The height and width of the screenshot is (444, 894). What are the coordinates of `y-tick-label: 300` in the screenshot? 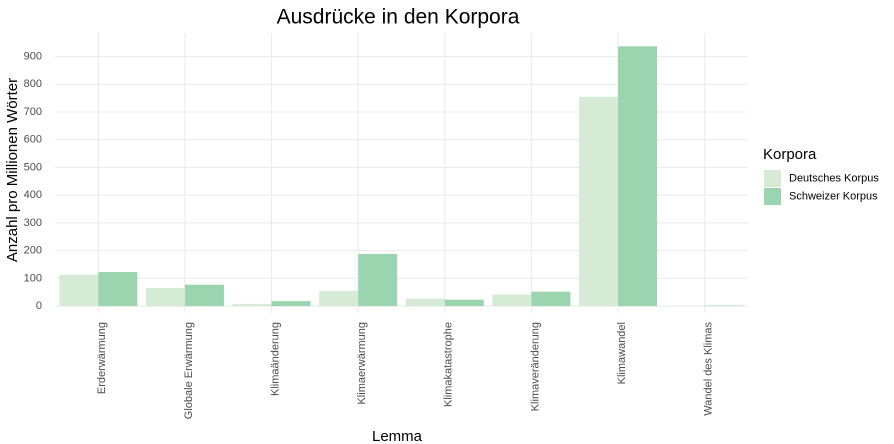 It's located at (33, 223).